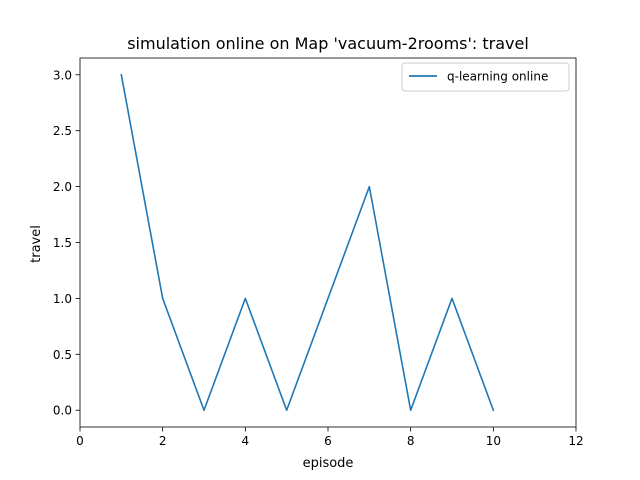 The width and height of the screenshot is (640, 480). Describe the element at coordinates (62, 299) in the screenshot. I see `y-tick-label: 1.0` at that location.